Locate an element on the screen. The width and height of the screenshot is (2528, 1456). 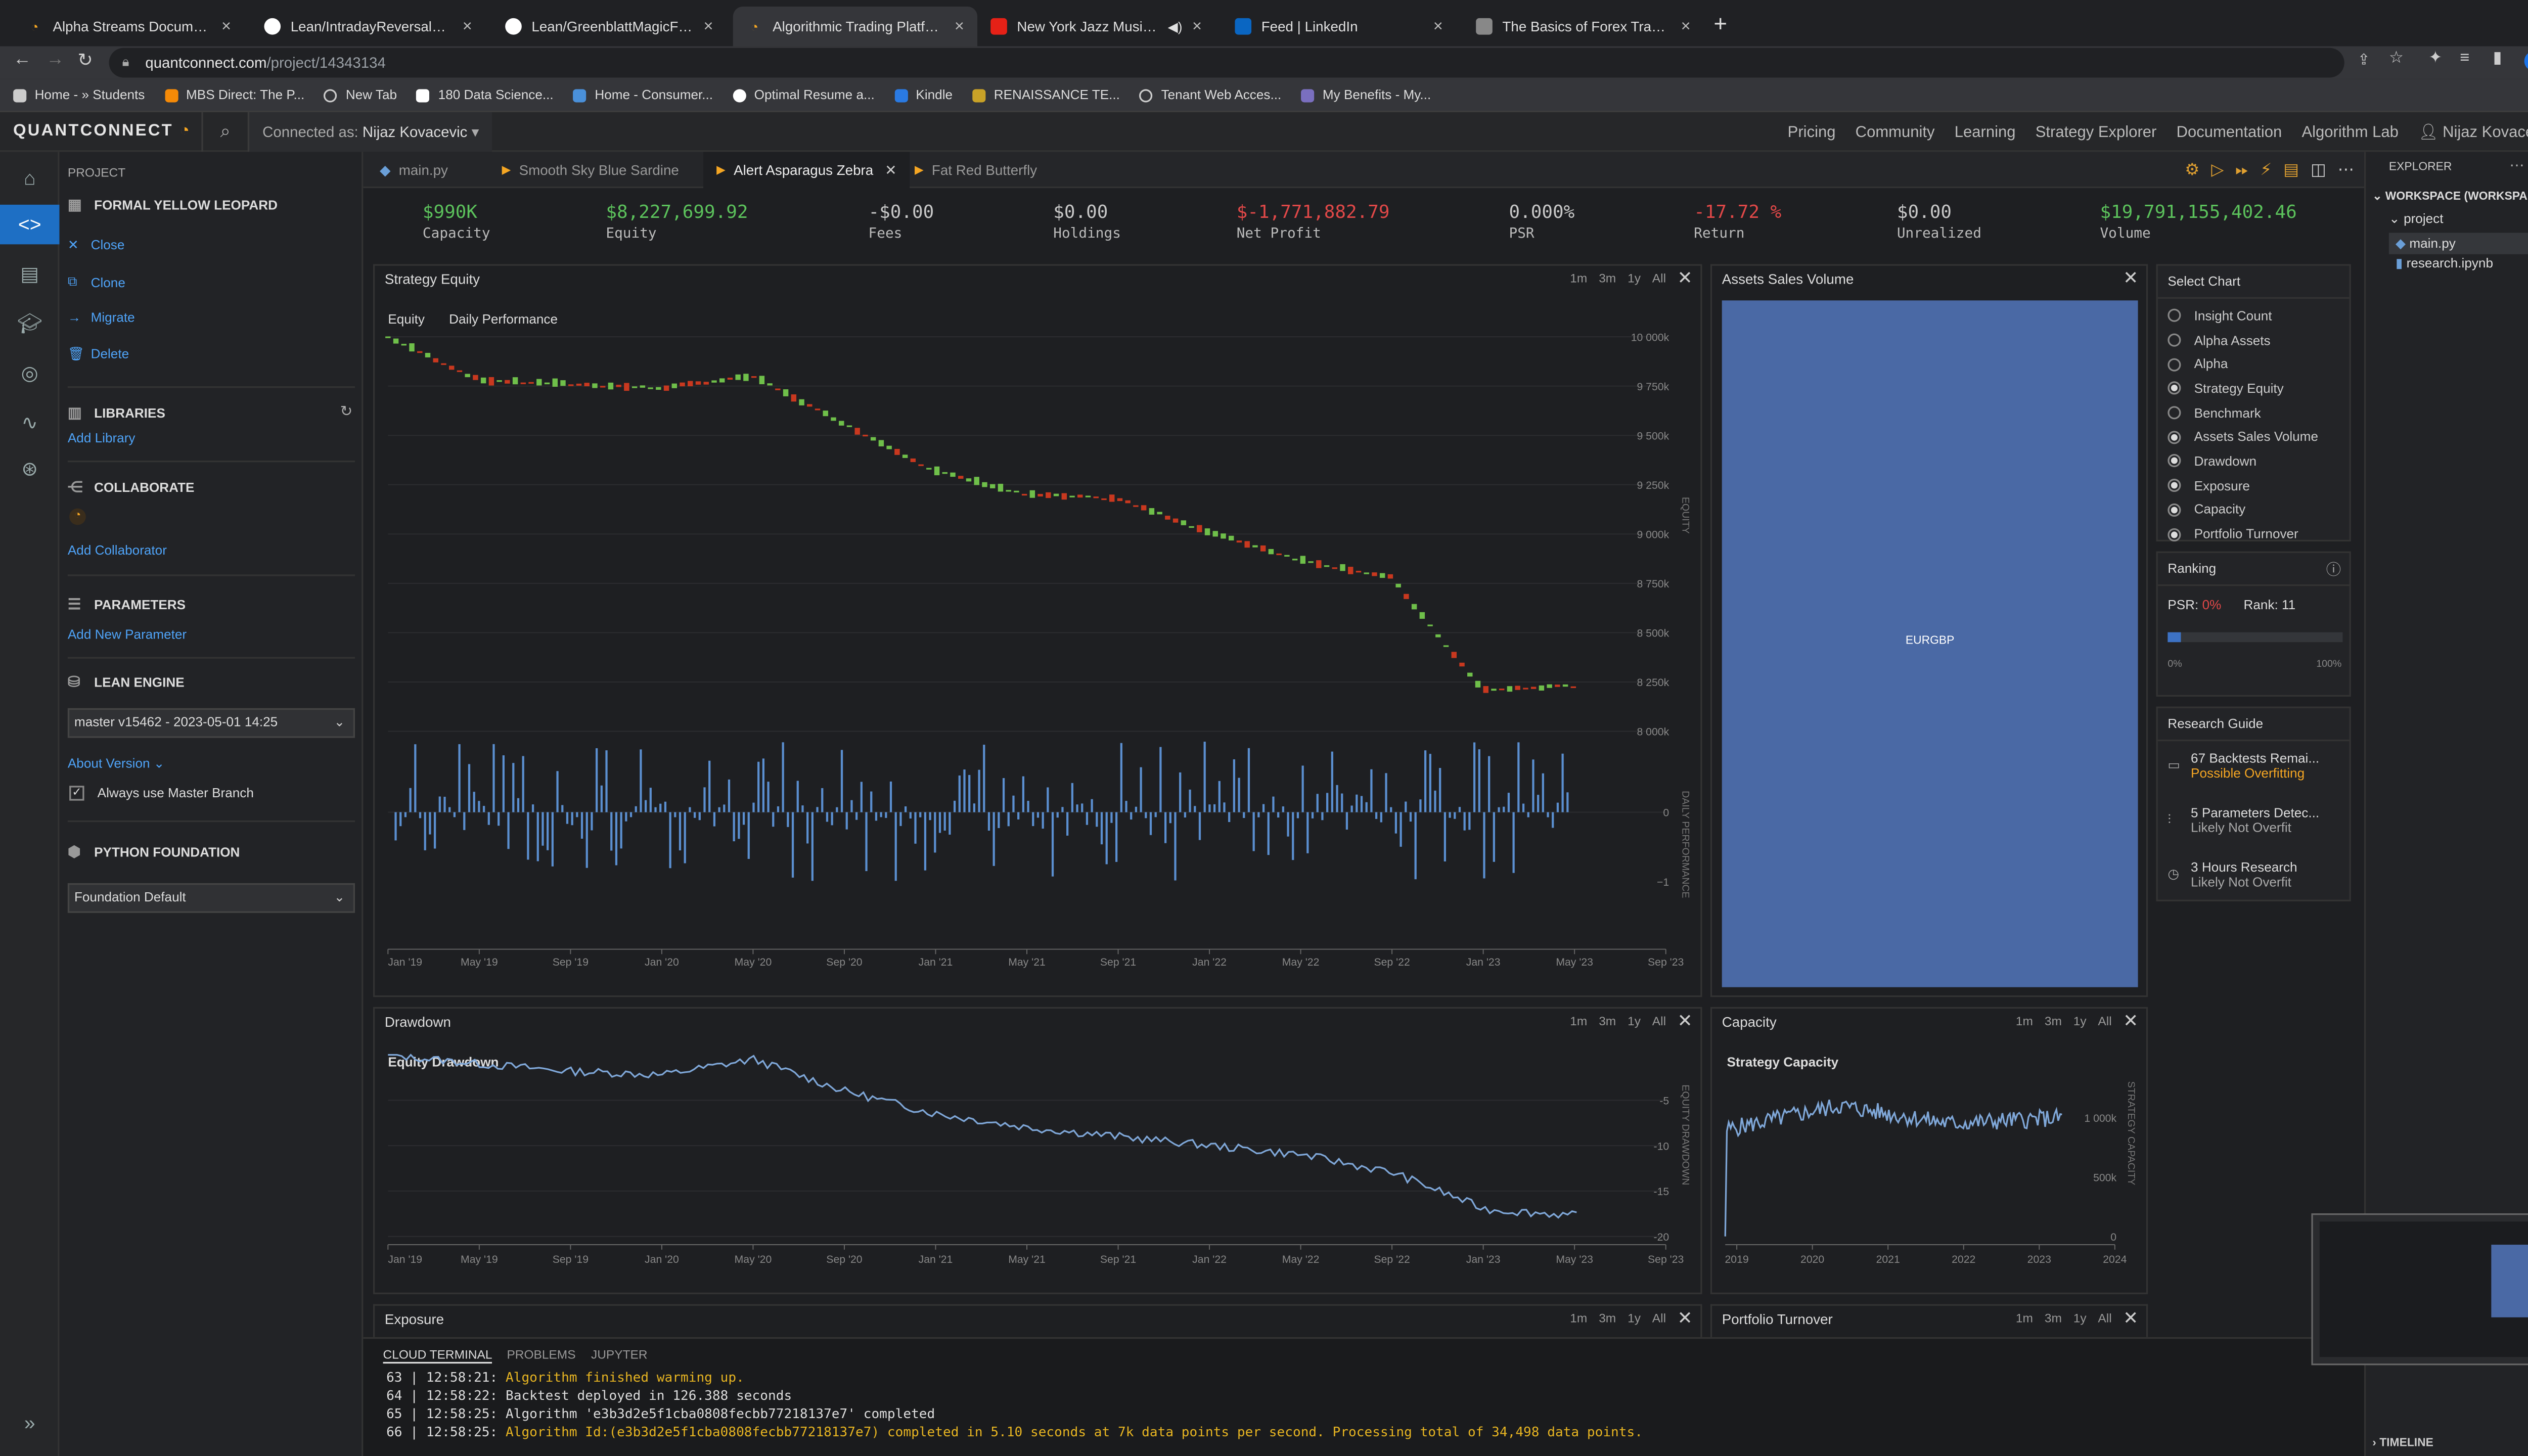
delete-project-link: 🗑︎ Delete is located at coordinates (99, 354).